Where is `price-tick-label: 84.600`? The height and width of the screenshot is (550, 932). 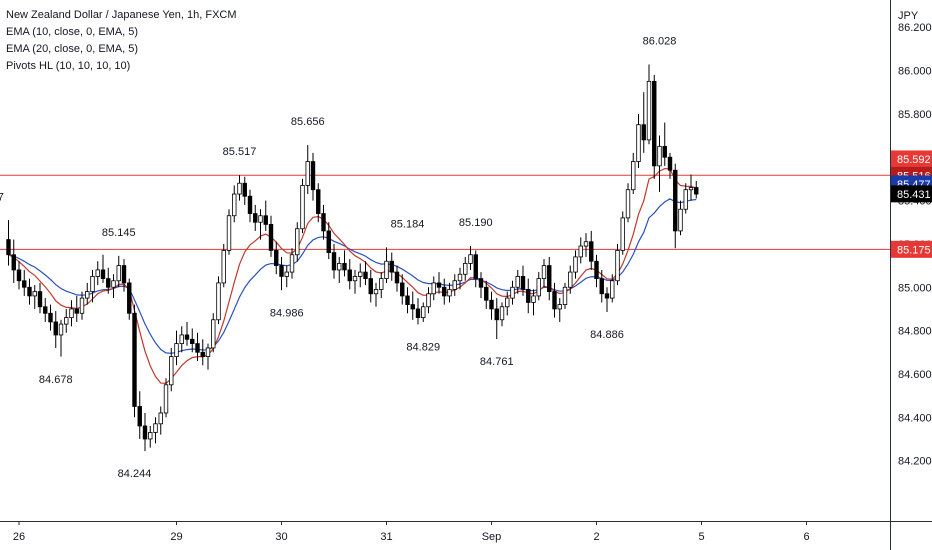 price-tick-label: 84.600 is located at coordinates (915, 375).